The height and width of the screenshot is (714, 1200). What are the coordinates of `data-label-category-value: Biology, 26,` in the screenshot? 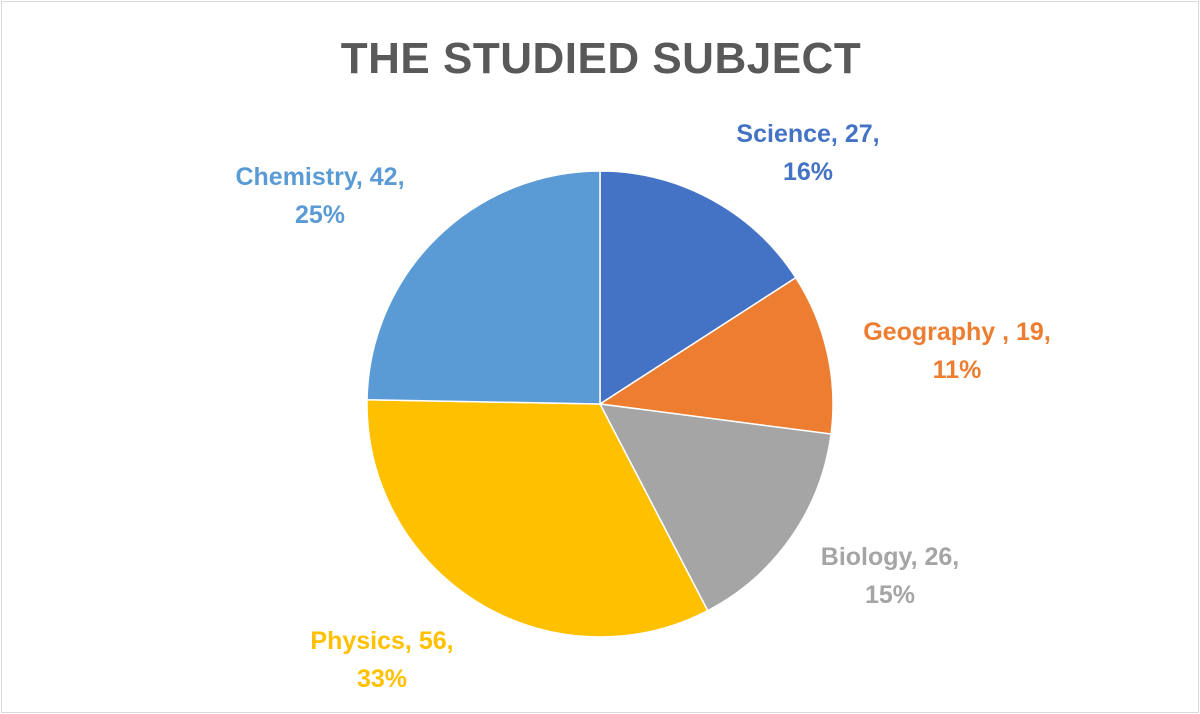 It's located at (890, 557).